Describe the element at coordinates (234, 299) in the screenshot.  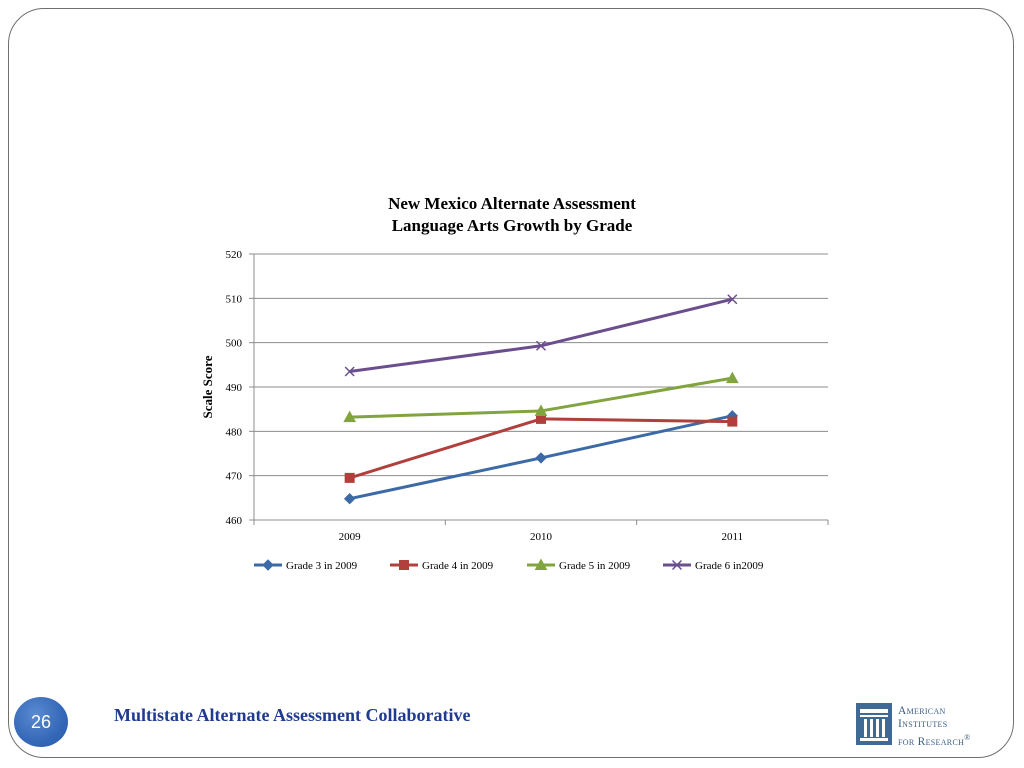
I see `y-tick-label: 510` at that location.